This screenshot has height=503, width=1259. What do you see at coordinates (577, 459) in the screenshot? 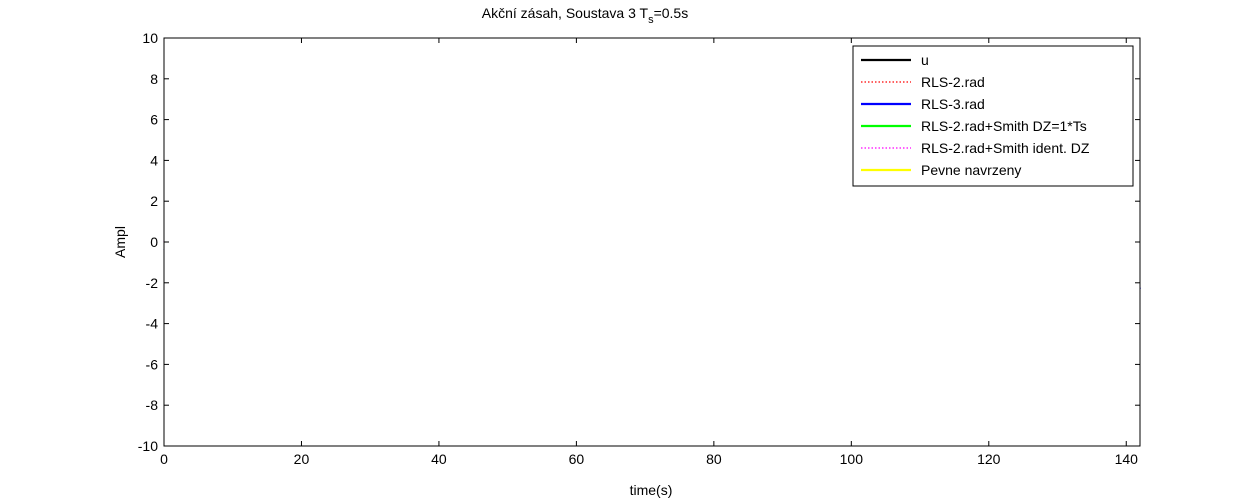
I see `x-tick-label: 60` at bounding box center [577, 459].